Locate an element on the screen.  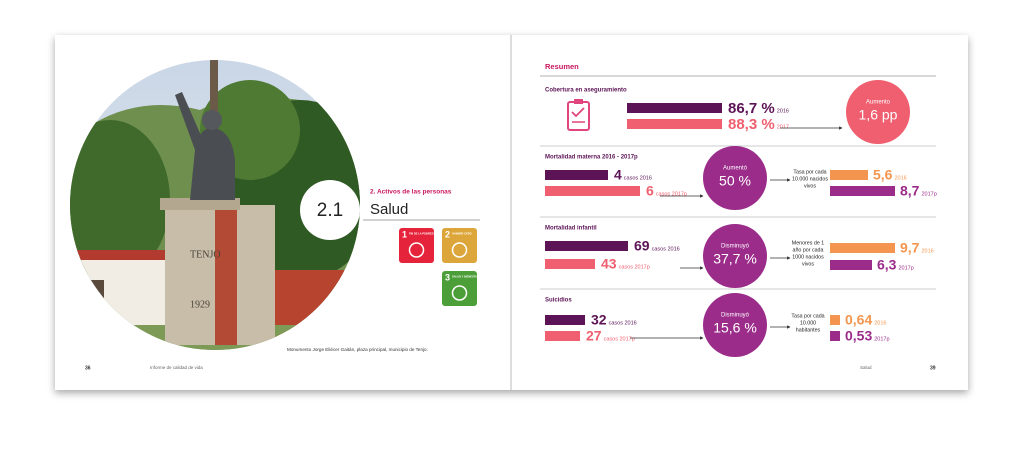
change-value: 1,6 pp is located at coordinates (878, 115).